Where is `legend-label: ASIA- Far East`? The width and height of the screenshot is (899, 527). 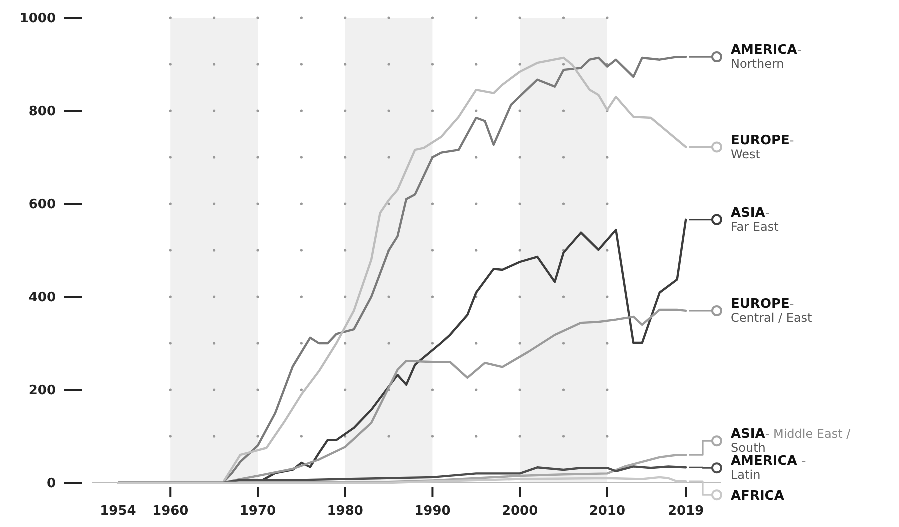
legend-label: ASIA- Far East is located at coordinates (755, 220).